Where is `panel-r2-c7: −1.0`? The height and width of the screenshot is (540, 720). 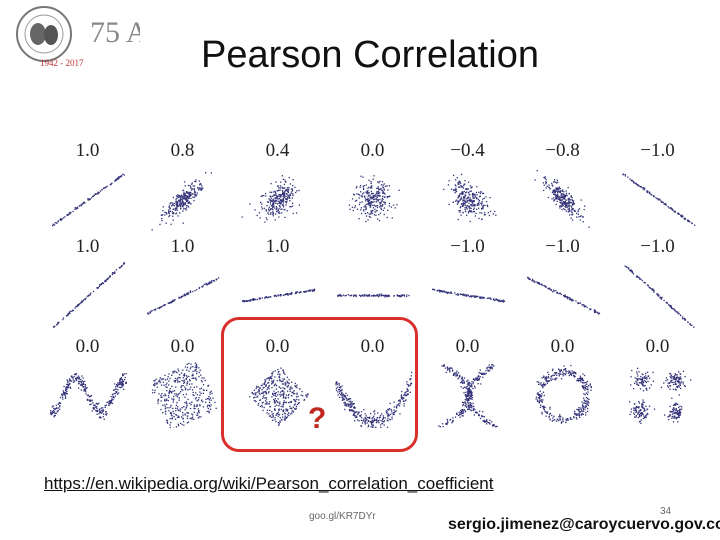 panel-r2-c7: −1.0 is located at coordinates (657, 284).